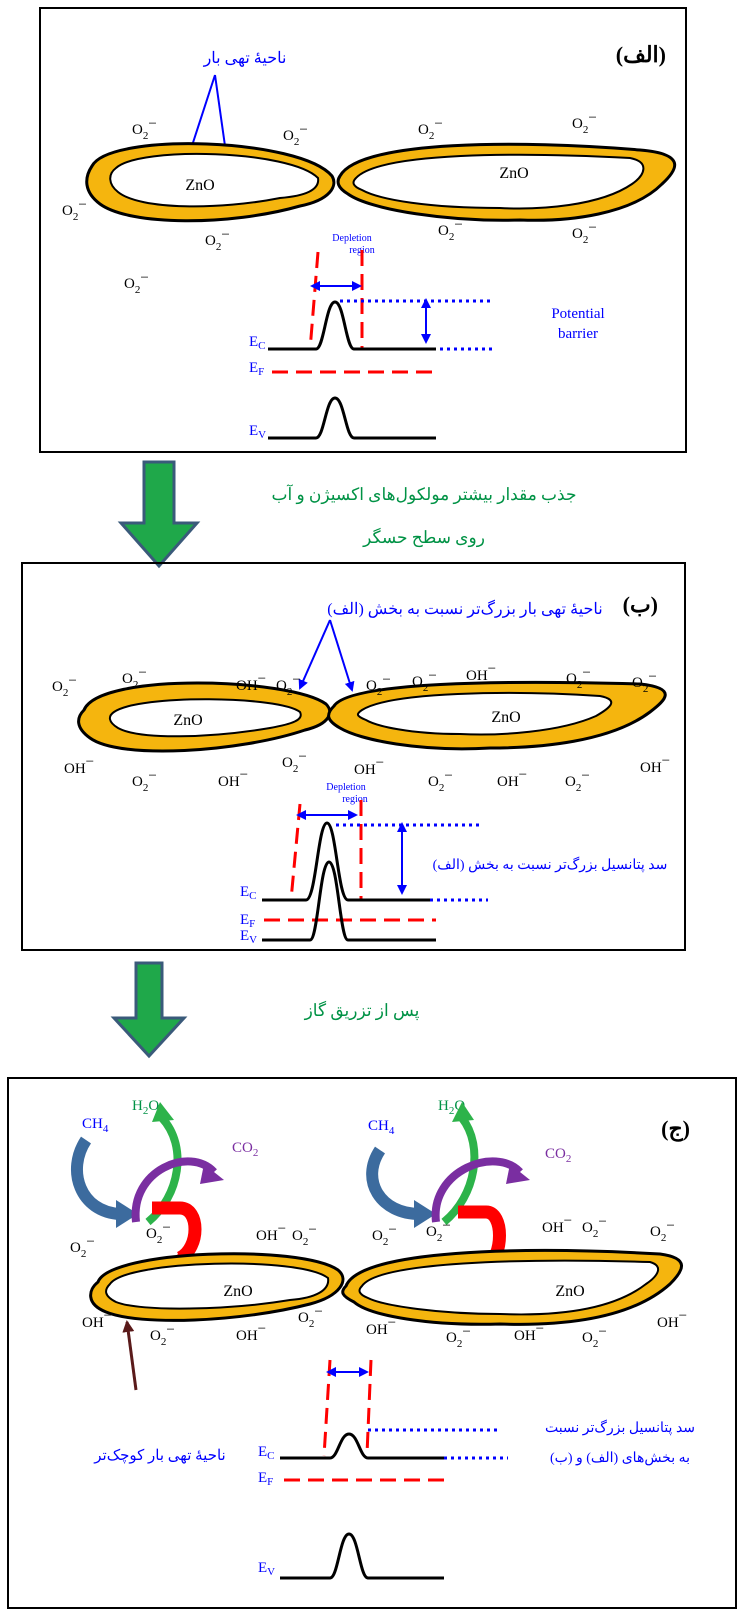 The height and width of the screenshot is (1618, 741). I want to click on h2o-release-arrow, so click(460, 1170).